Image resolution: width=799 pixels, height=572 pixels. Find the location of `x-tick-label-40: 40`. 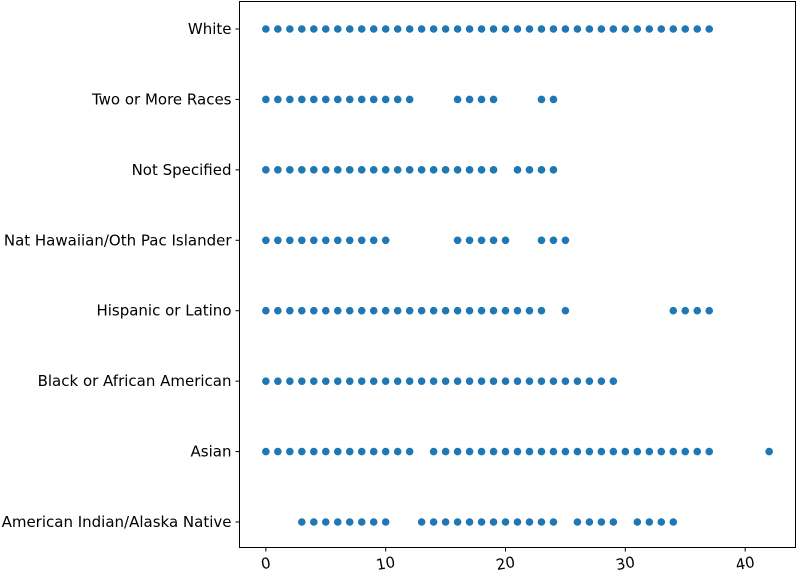

x-tick-label-40: 40 is located at coordinates (745, 562).